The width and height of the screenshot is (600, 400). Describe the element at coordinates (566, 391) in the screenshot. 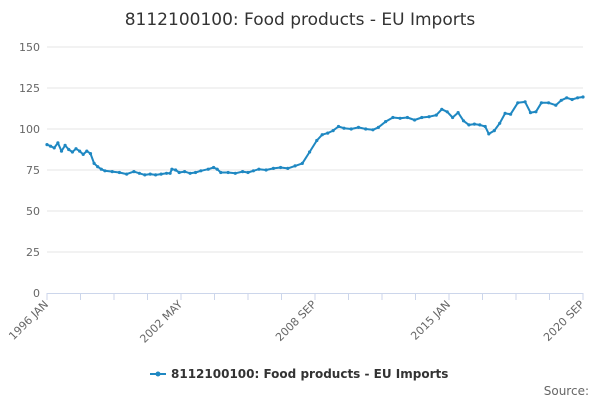

I see `credits-source: Source:` at that location.